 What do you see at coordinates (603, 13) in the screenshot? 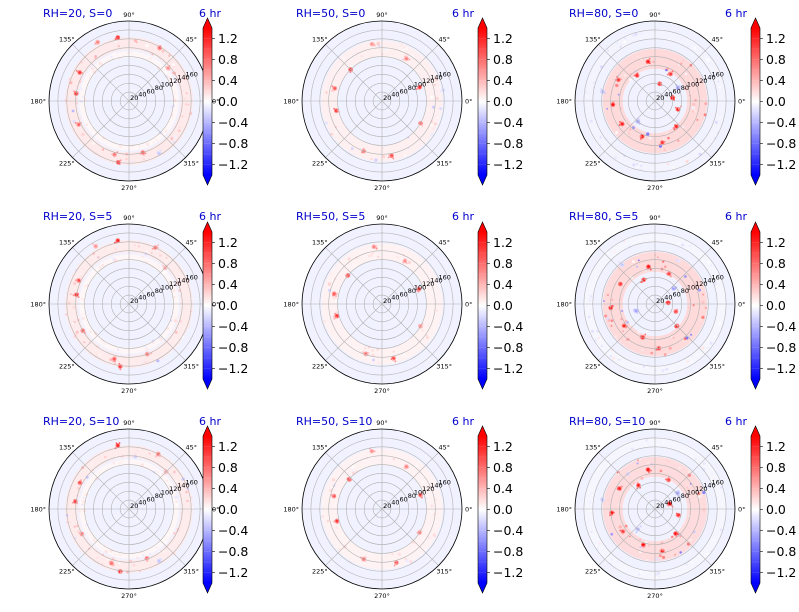
I see `panel-title-left: RH=80, S=0` at bounding box center [603, 13].